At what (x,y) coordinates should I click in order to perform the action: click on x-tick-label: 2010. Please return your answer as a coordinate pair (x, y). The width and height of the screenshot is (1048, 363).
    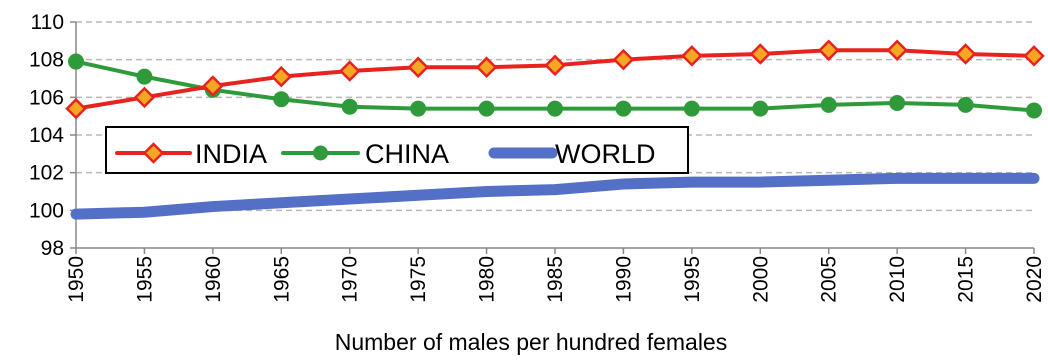
    Looking at the image, I should click on (897, 279).